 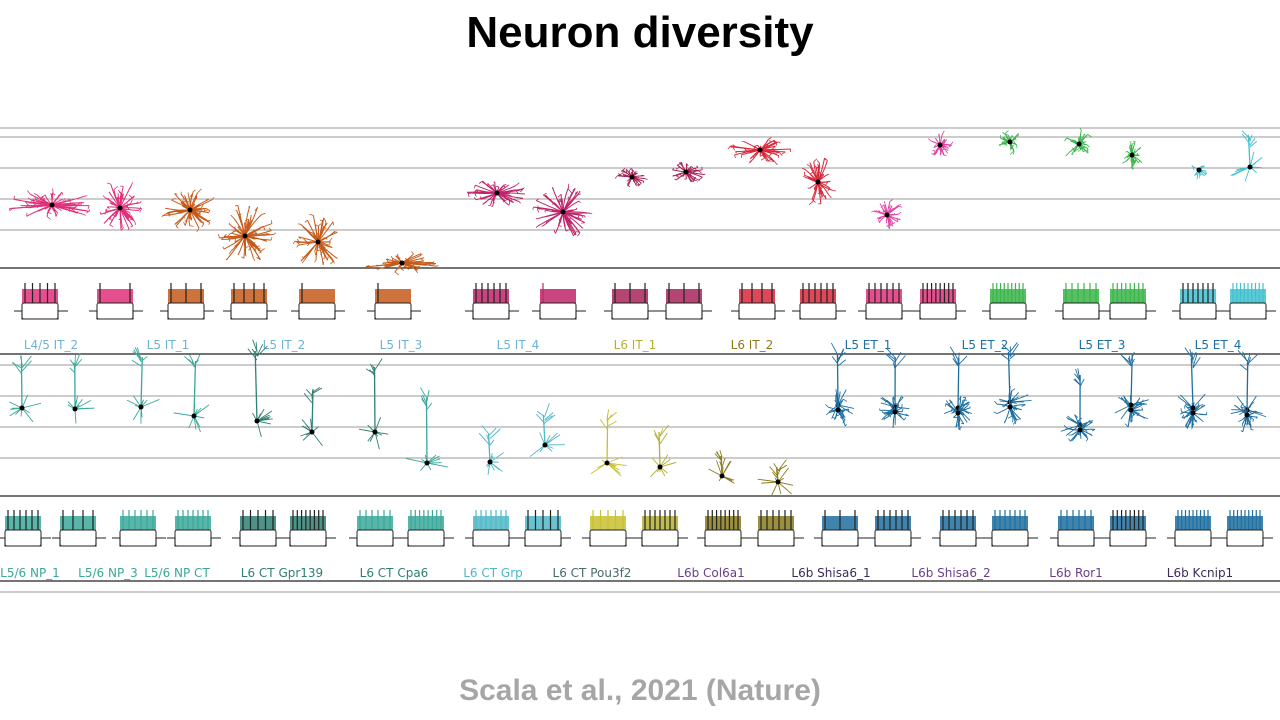 I want to click on cell-type-label: L6 IT_2, so click(x=752, y=345).